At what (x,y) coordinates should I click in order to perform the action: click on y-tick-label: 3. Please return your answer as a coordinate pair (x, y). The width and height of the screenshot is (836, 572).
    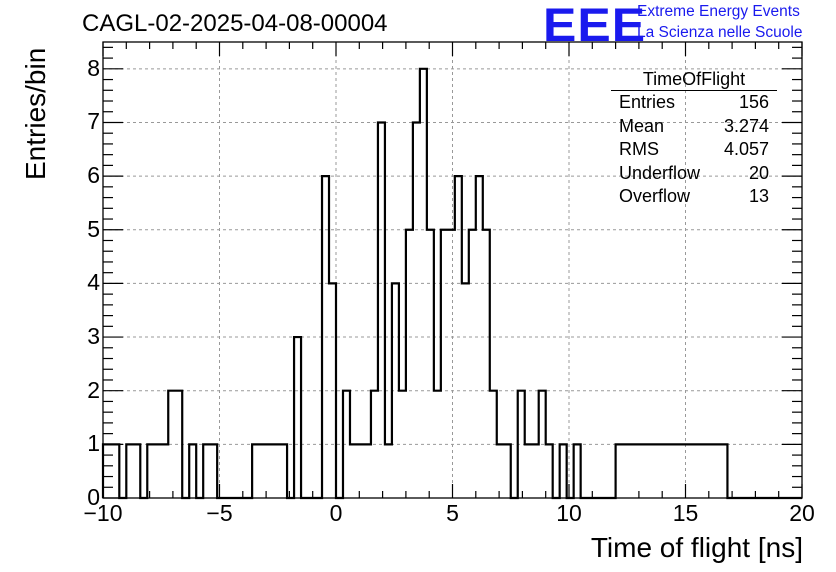
    Looking at the image, I should click on (93, 336).